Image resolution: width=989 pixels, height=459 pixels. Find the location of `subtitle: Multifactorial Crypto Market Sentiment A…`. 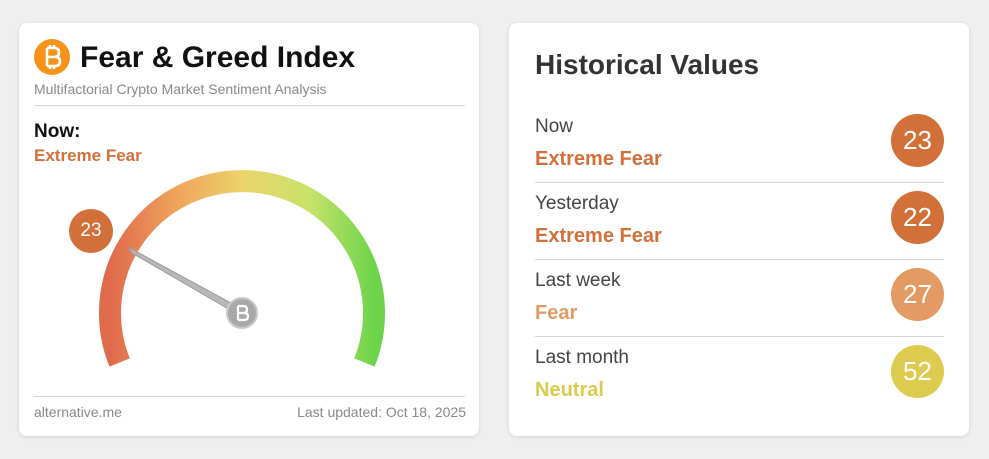

subtitle: Multifactorial Crypto Market Sentiment A… is located at coordinates (180, 89).